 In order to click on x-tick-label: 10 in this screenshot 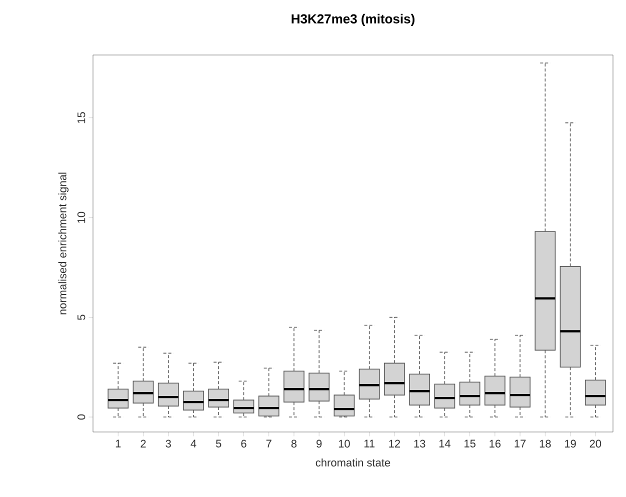, I will do `click(344, 444)`.